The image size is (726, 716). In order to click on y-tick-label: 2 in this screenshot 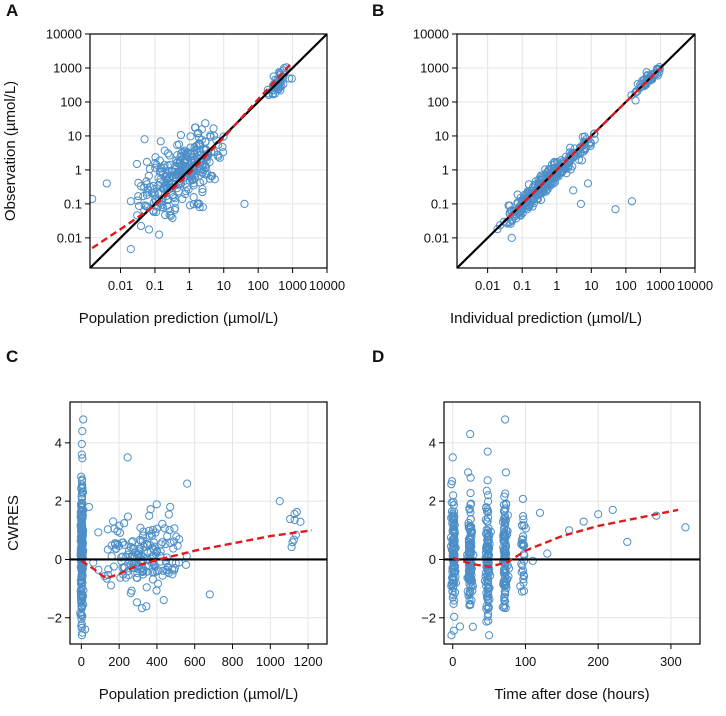, I will do `click(58, 501)`.